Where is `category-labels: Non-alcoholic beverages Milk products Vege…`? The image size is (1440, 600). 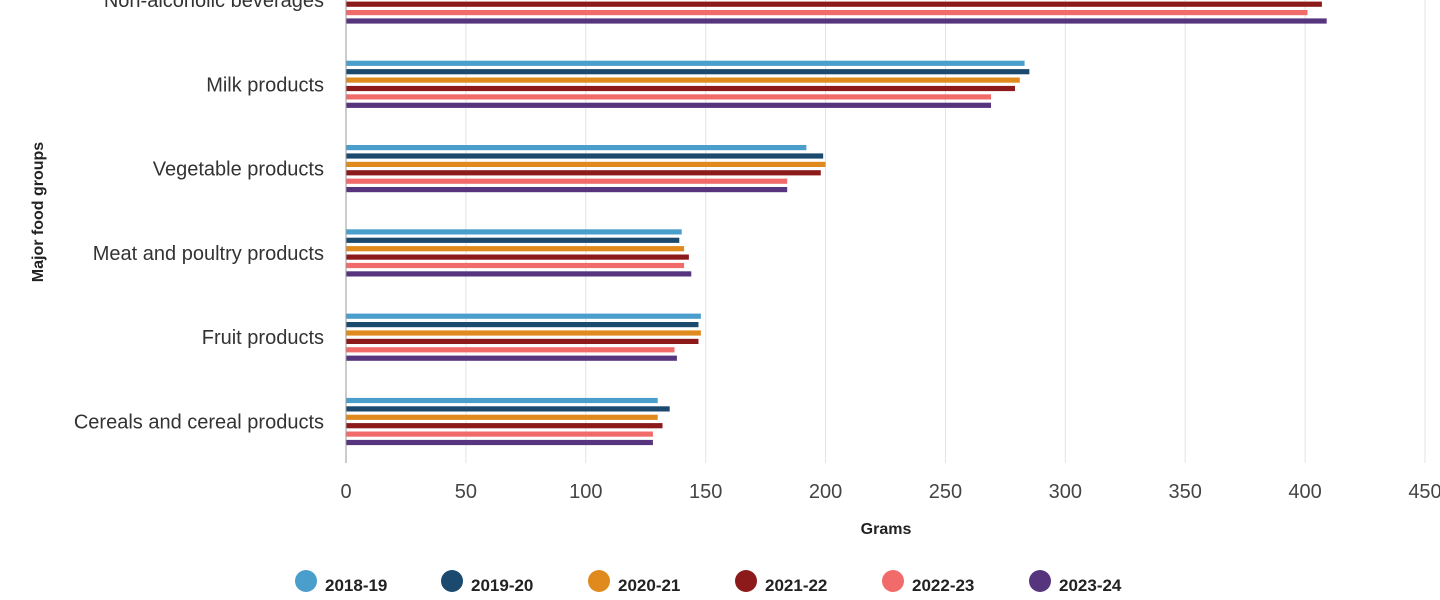 category-labels: Non-alcoholic beverages Milk products Vege… is located at coordinates (199, 217).